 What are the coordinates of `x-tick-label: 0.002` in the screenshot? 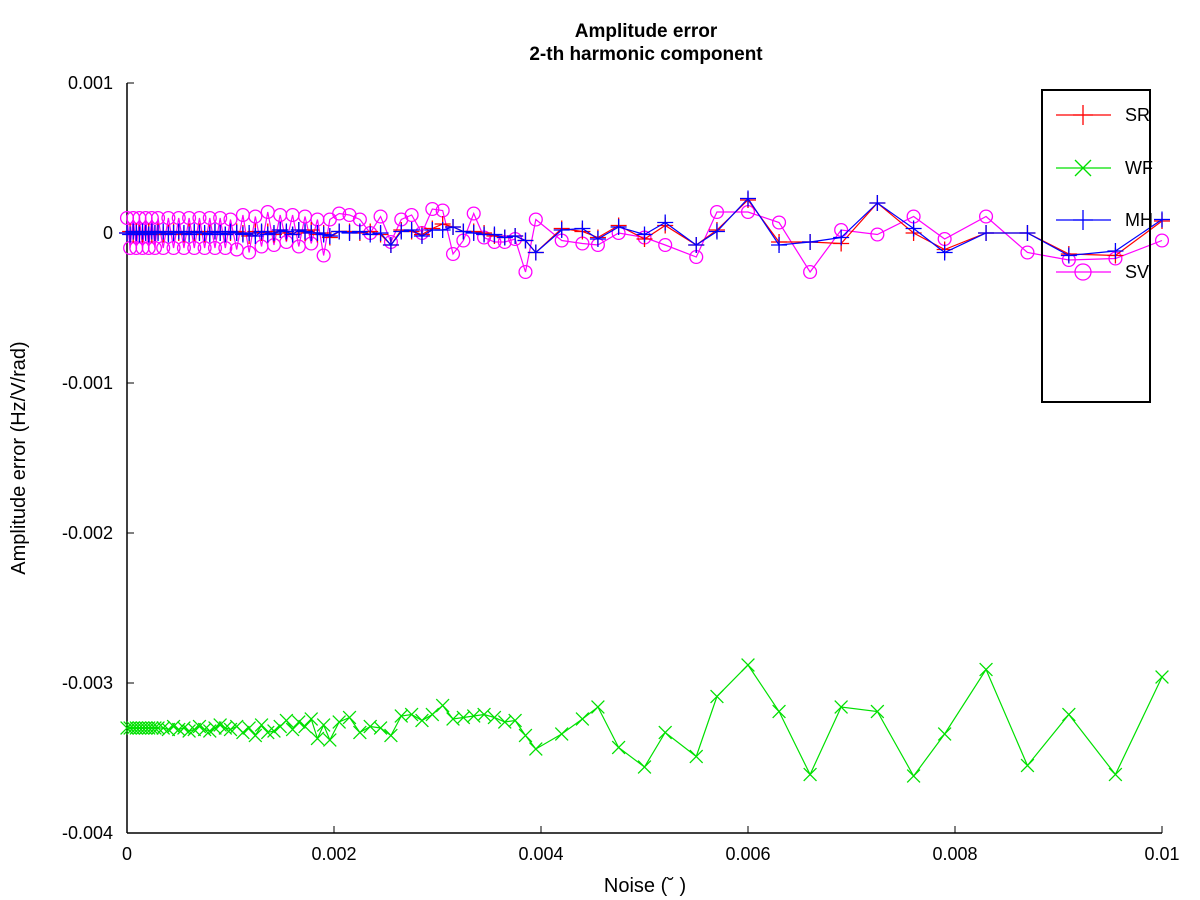 It's located at (333, 854).